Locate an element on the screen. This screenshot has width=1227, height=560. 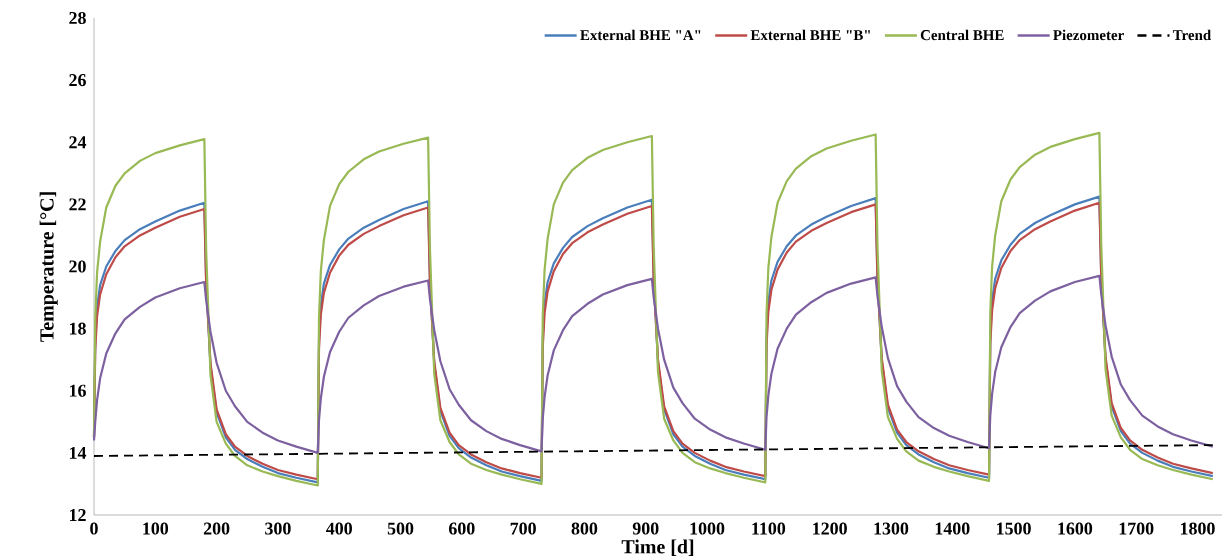
y-tick-label: 20 is located at coordinates (77, 266).